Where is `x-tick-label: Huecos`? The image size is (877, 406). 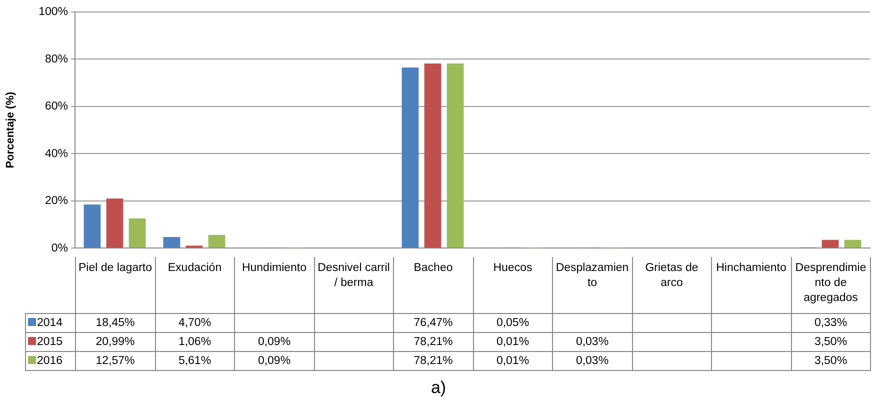
x-tick-label: Huecos is located at coordinates (512, 285).